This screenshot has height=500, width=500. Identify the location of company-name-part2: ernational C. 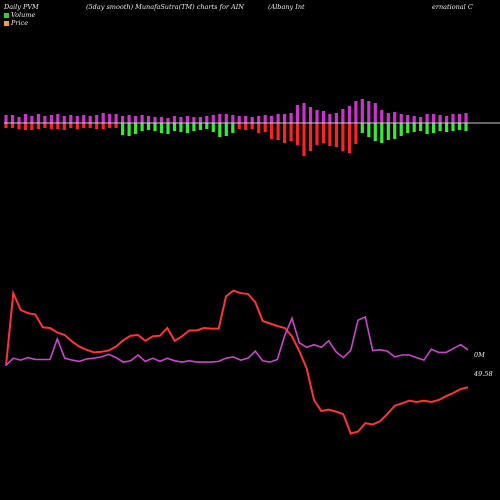
(452, 7).